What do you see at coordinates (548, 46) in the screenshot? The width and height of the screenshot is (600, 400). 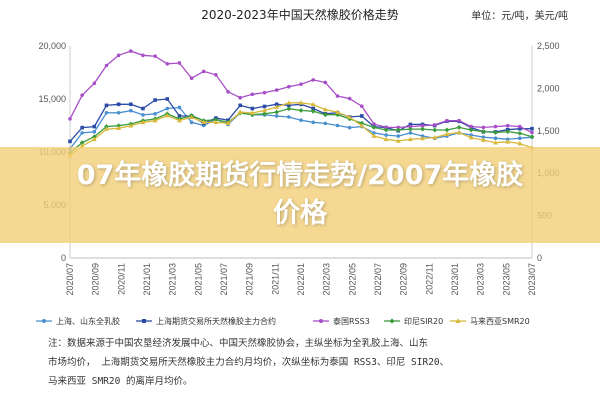 I see `right-tick-label: 2,500` at bounding box center [548, 46].